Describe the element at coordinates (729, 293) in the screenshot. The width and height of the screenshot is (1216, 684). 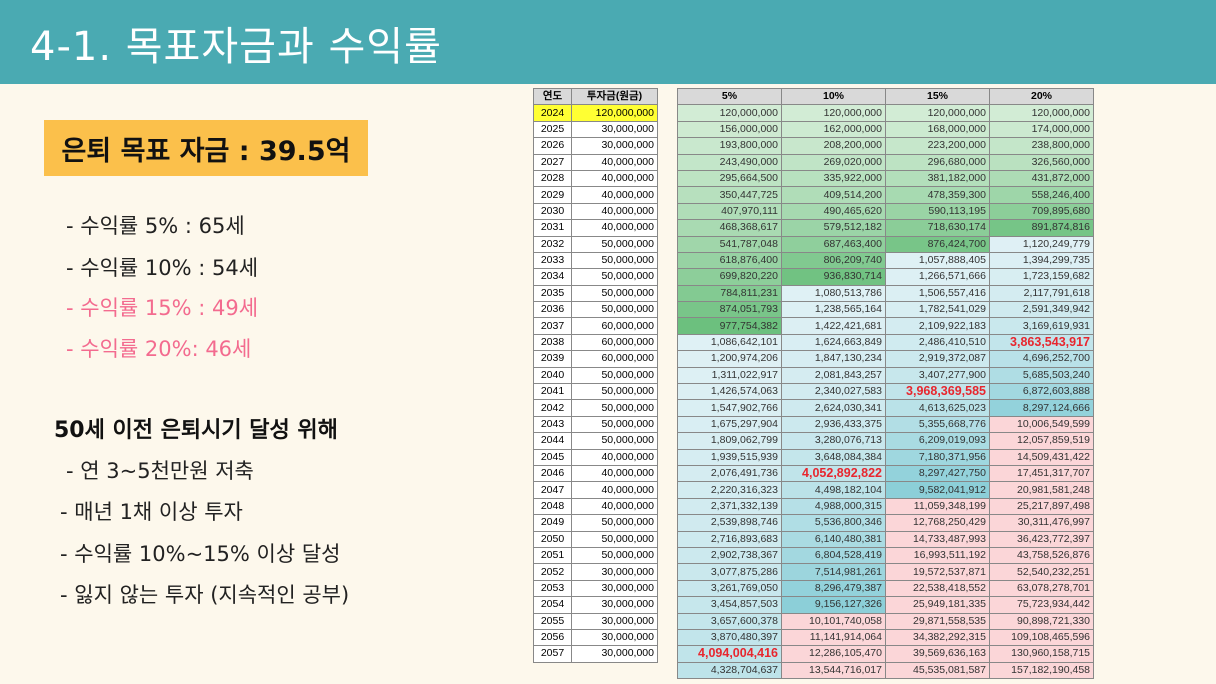
I see `value-5pct-cell: 784,811,231` at that location.